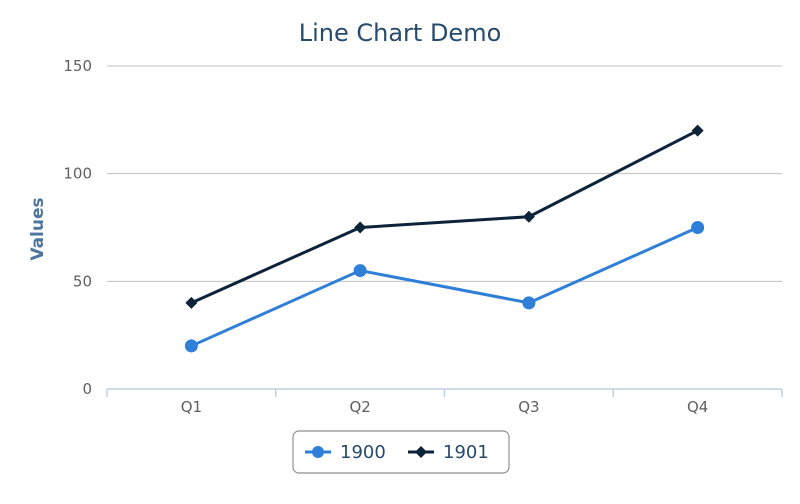 The height and width of the screenshot is (504, 800). Describe the element at coordinates (363, 452) in the screenshot. I see `legend-label-1900: 1900` at that location.